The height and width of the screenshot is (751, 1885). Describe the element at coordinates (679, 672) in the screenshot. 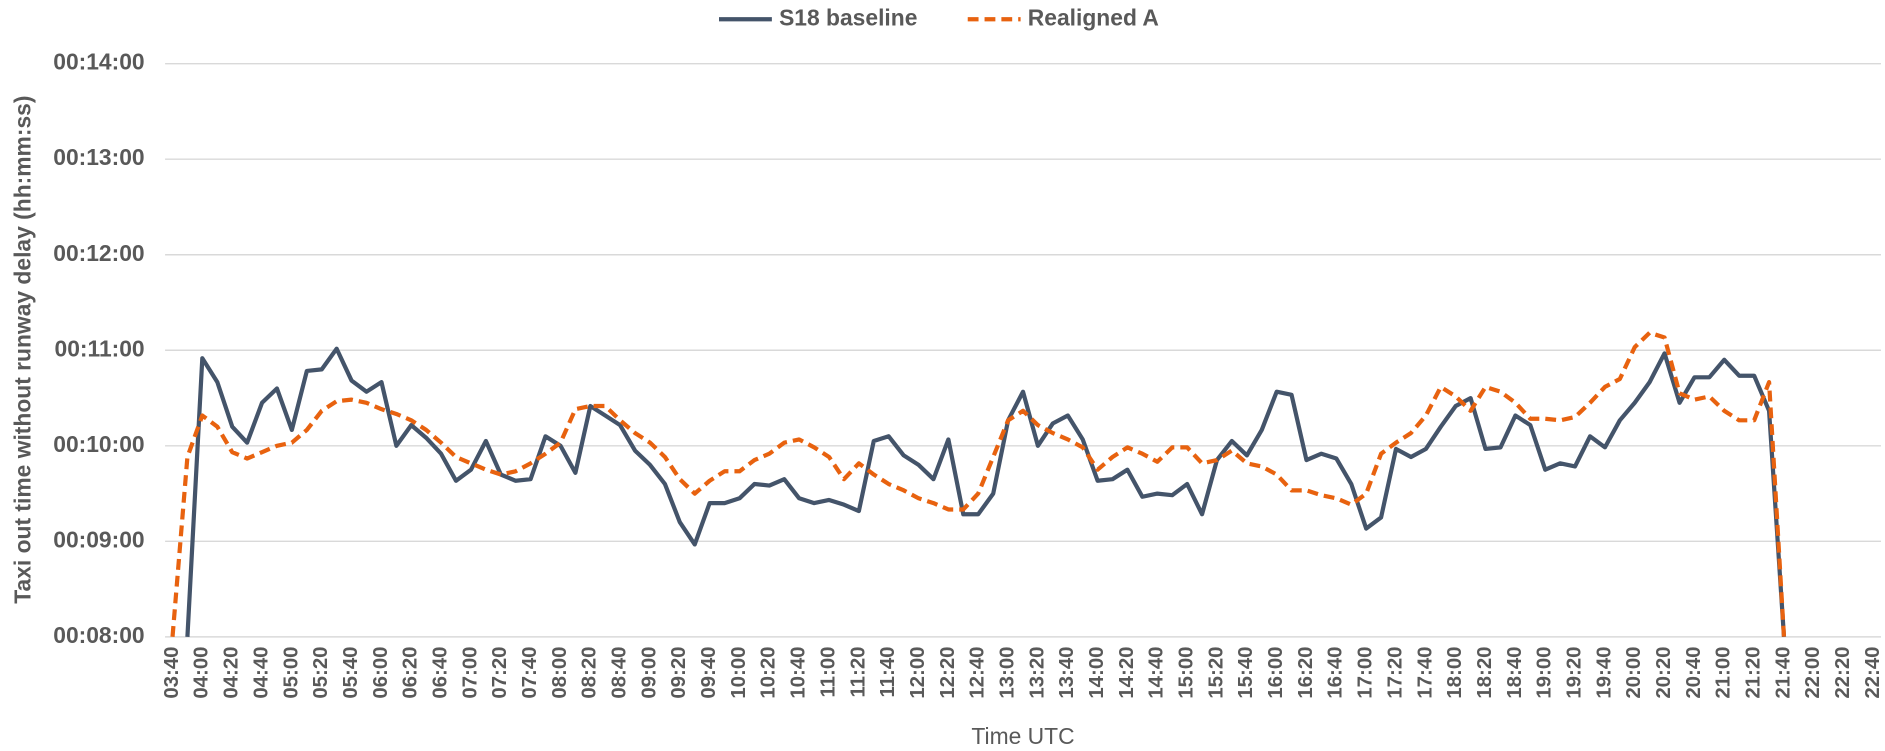

I see `x-tick-label: 09:20` at that location.